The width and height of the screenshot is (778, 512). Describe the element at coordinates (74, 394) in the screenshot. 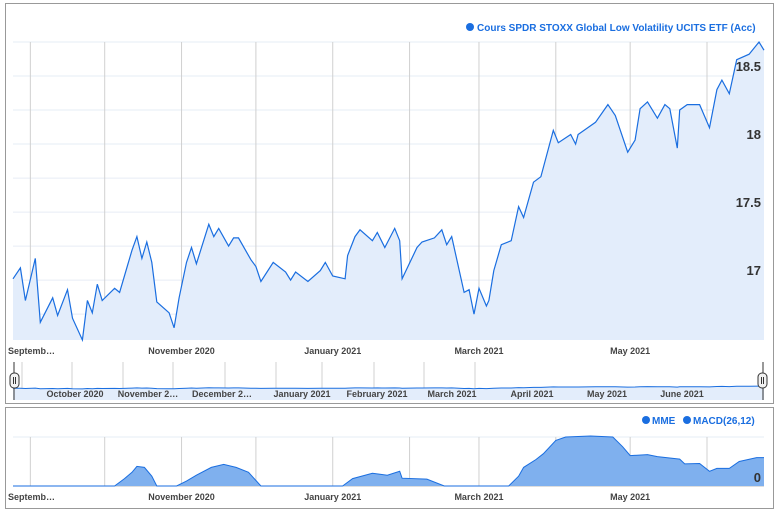

I see `navigator-label: October 2020` at that location.